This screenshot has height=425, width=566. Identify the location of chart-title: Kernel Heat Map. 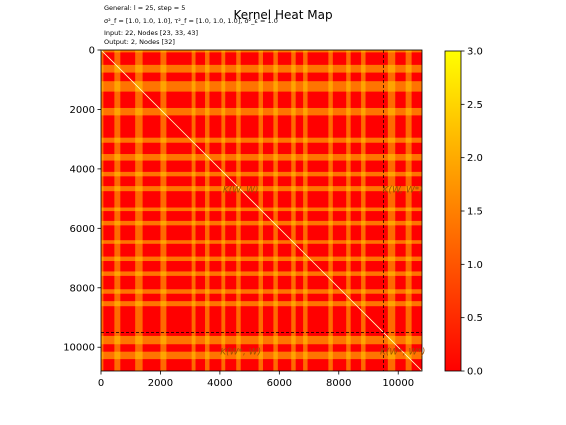
(282, 15).